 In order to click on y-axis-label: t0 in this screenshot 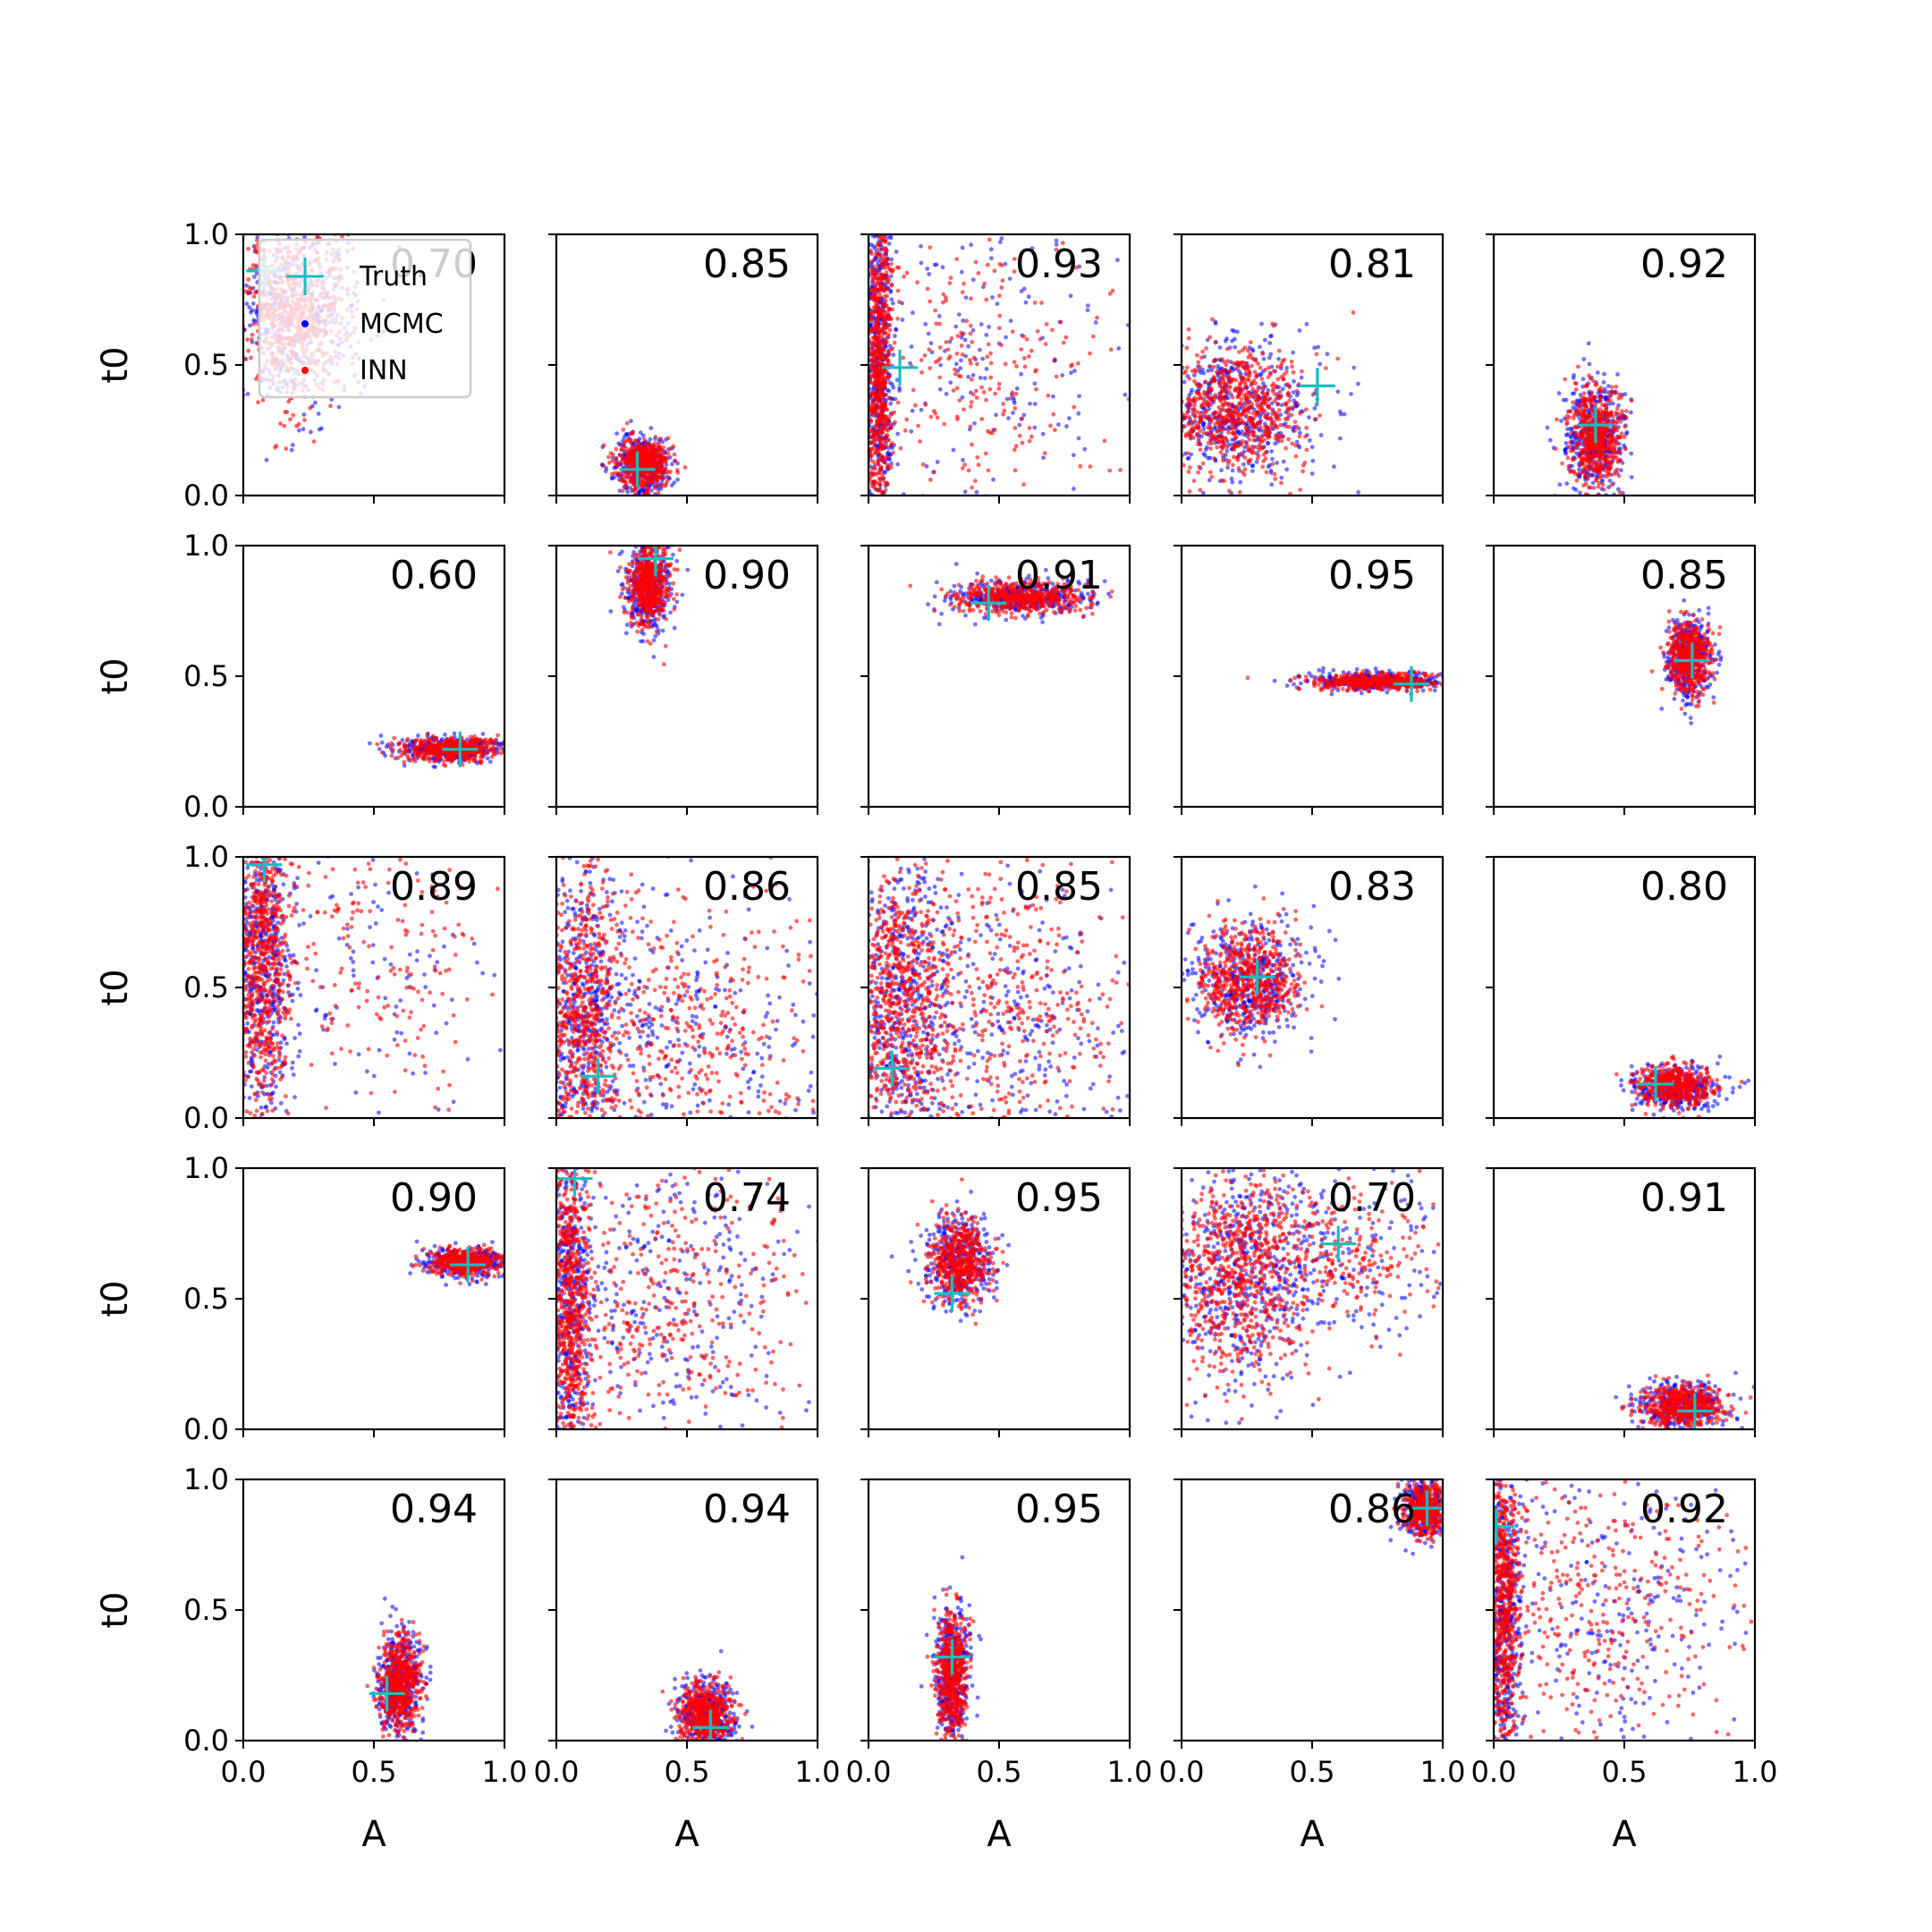, I will do `click(115, 364)`.